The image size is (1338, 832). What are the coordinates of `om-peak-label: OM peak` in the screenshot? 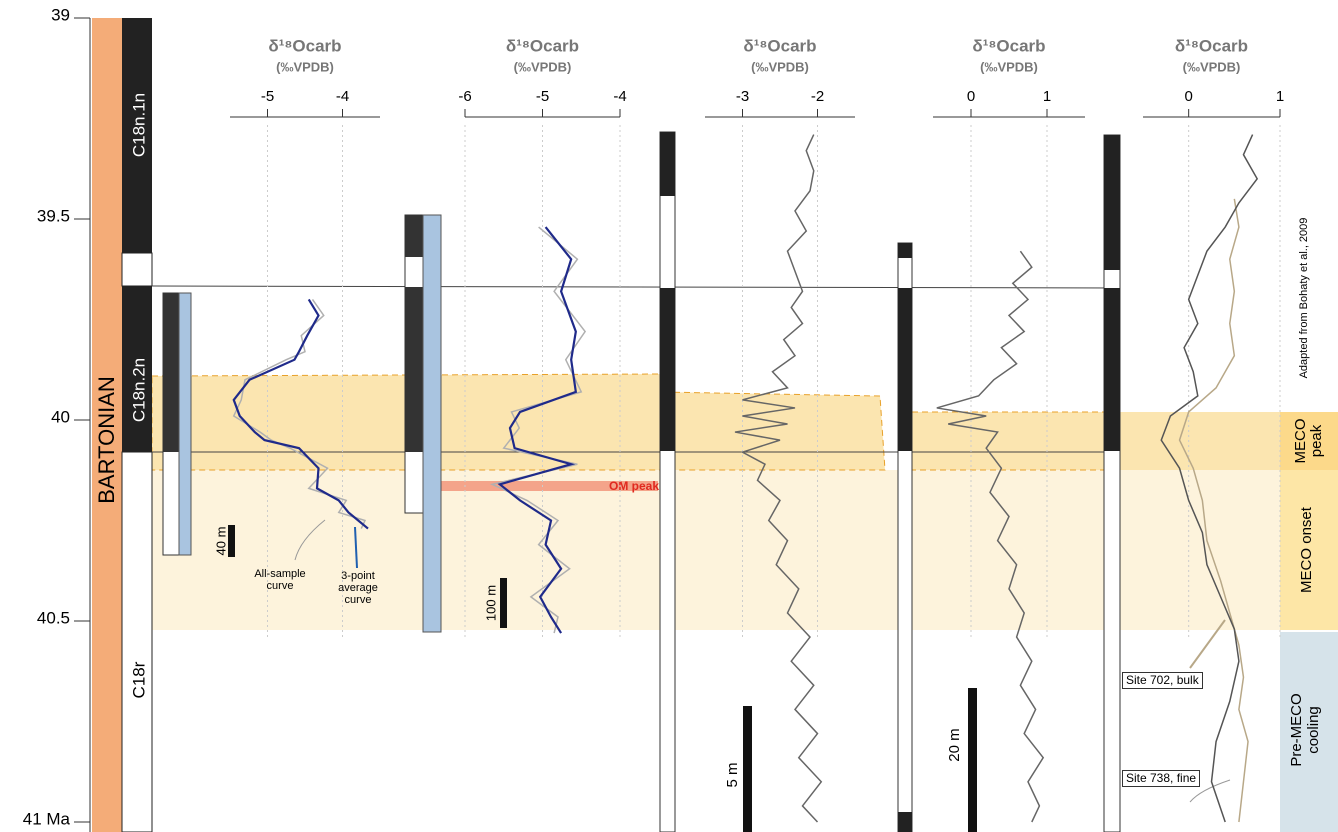 It's located at (634, 486).